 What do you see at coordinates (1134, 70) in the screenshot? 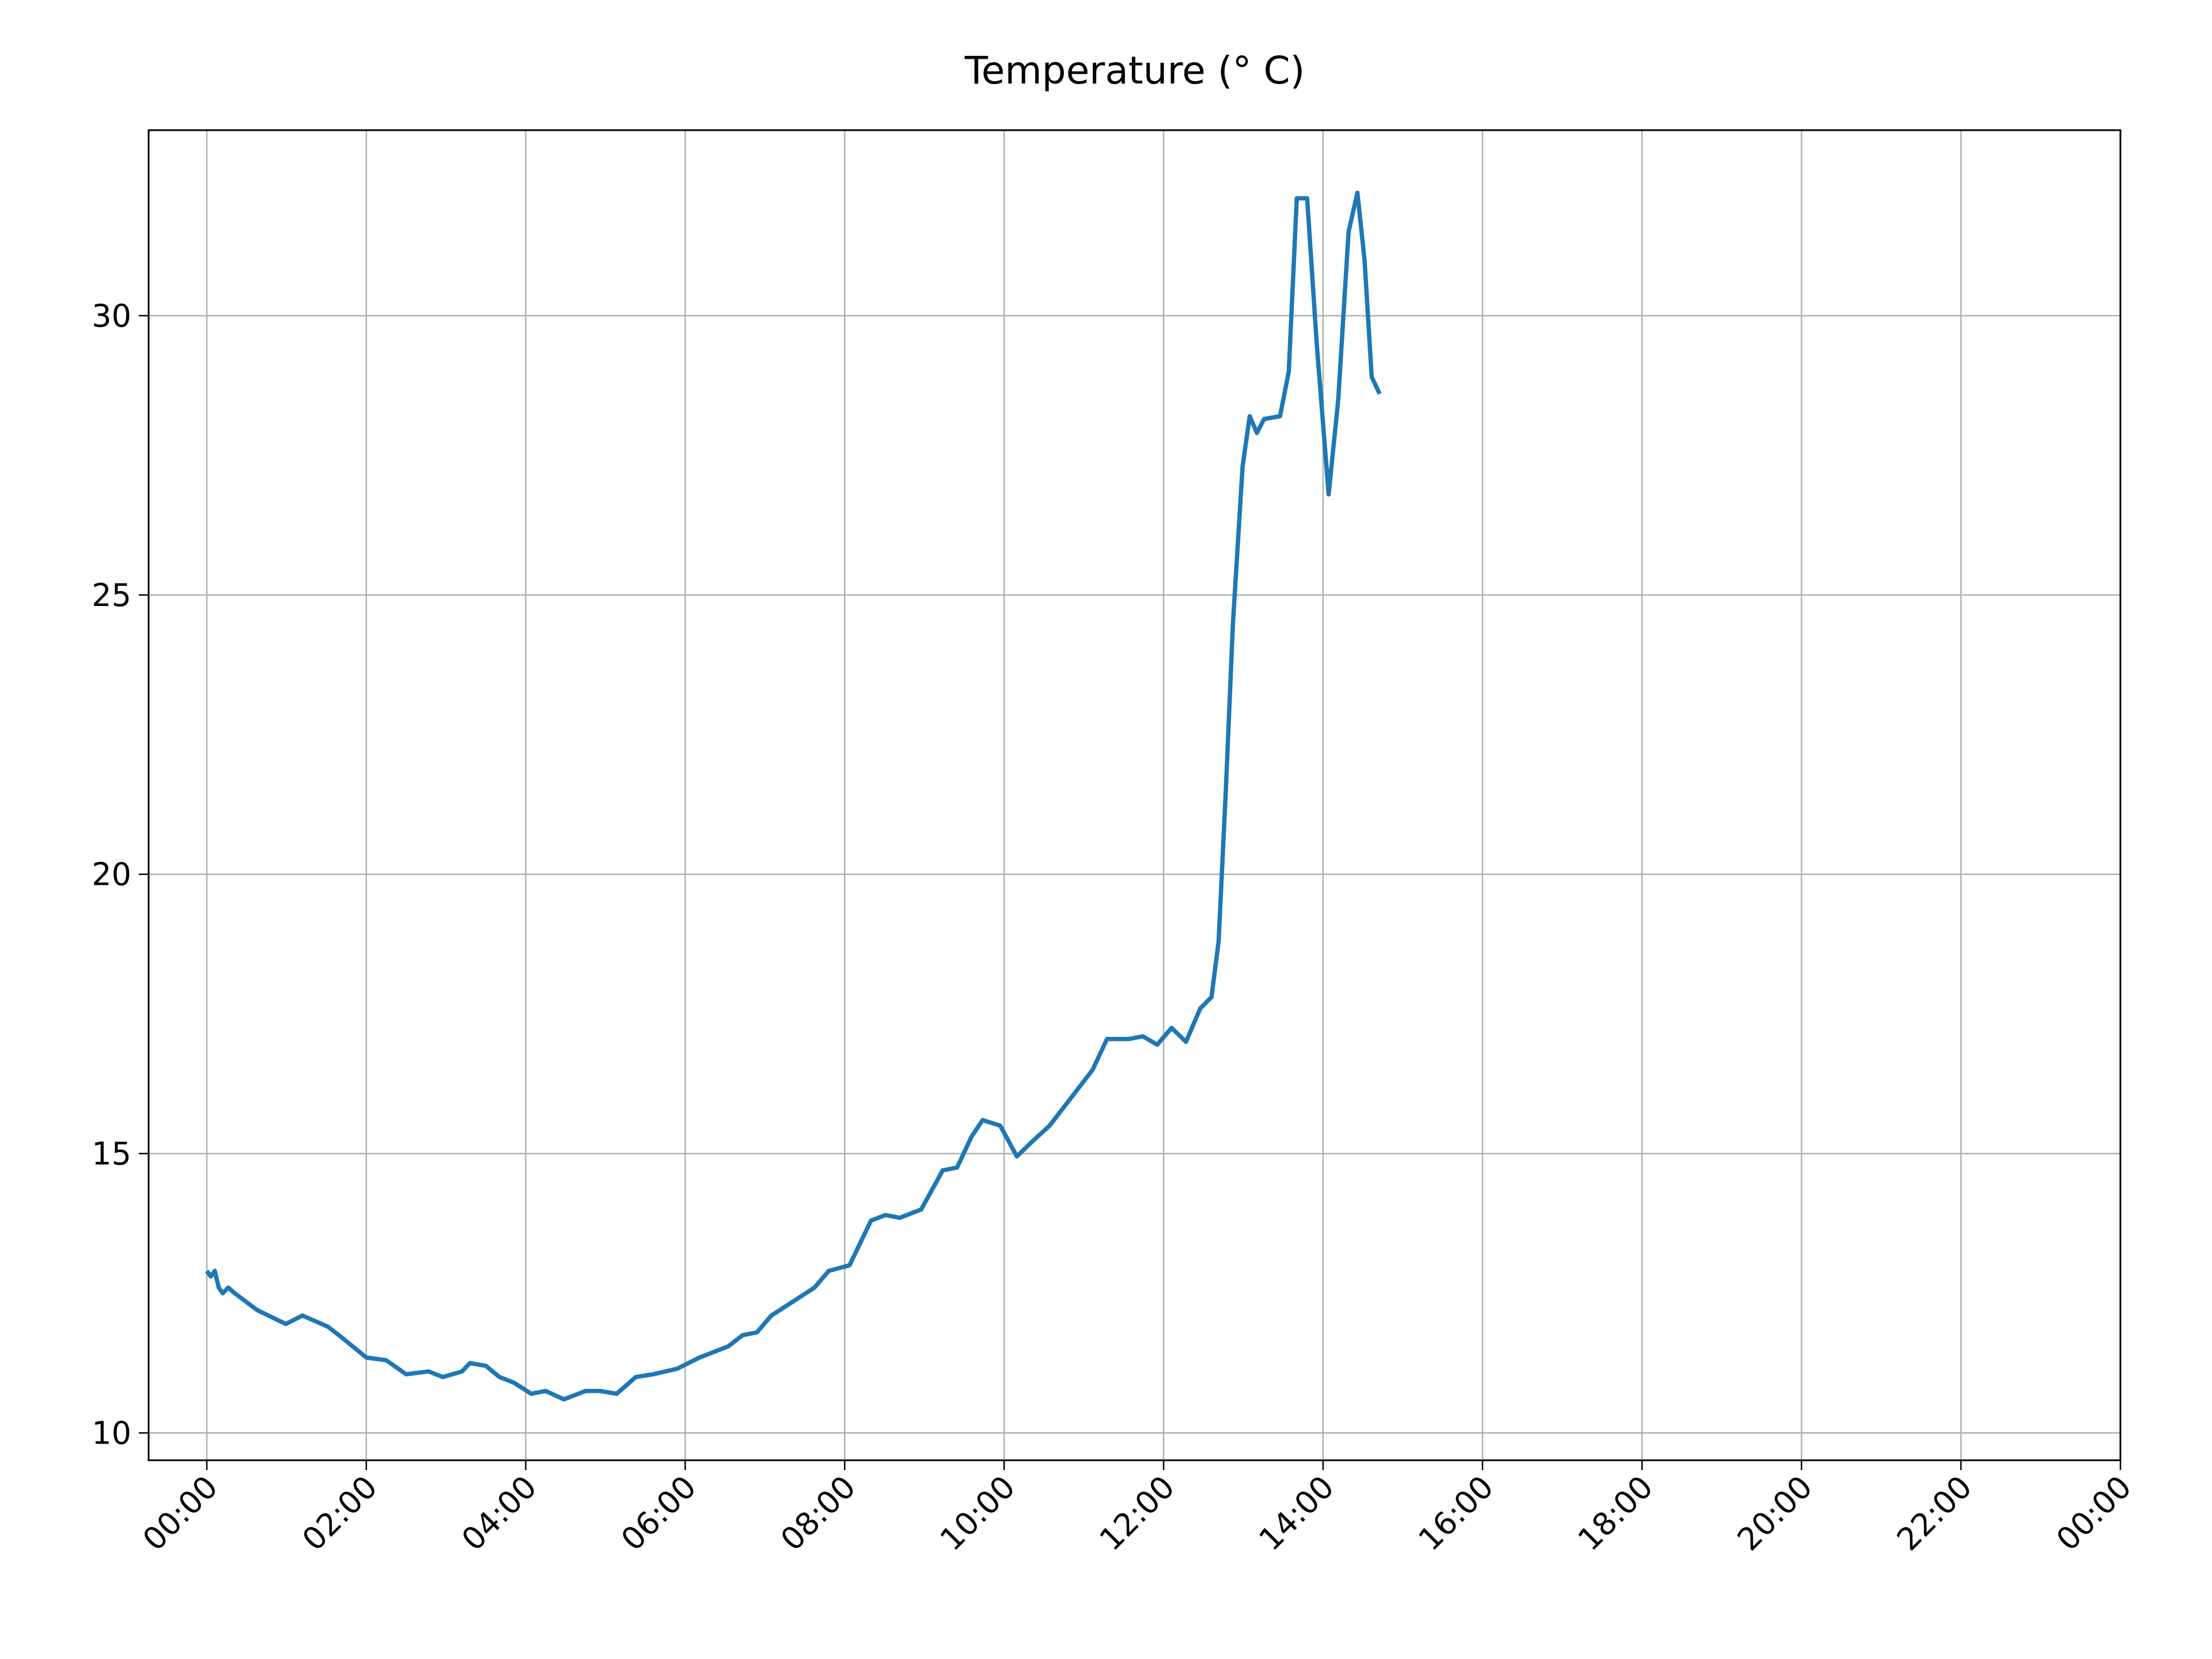
I see `chart-title: Temperature (° C)` at bounding box center [1134, 70].